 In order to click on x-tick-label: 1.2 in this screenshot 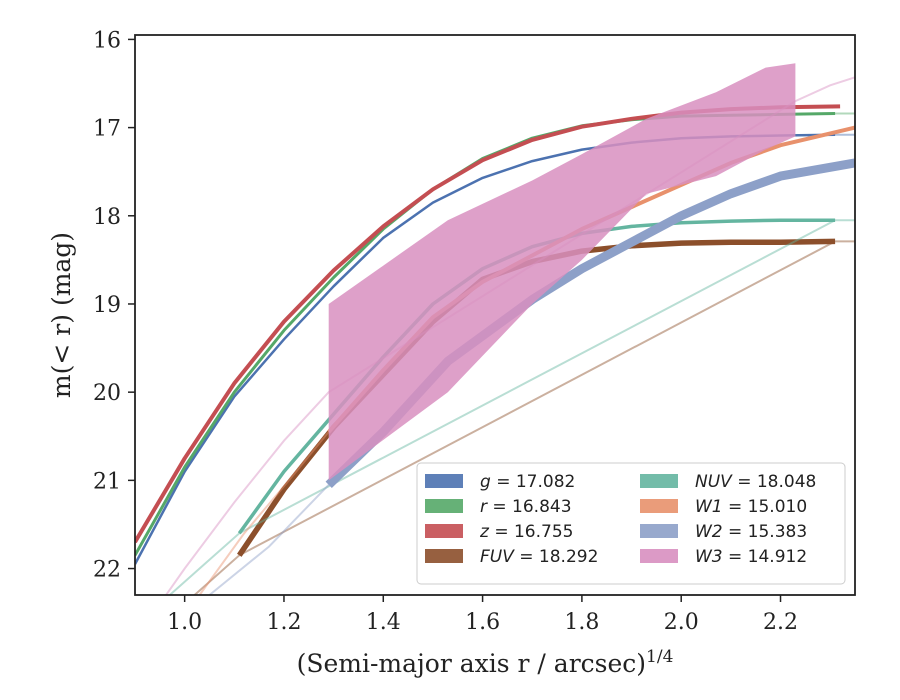, I will do `click(283, 622)`.